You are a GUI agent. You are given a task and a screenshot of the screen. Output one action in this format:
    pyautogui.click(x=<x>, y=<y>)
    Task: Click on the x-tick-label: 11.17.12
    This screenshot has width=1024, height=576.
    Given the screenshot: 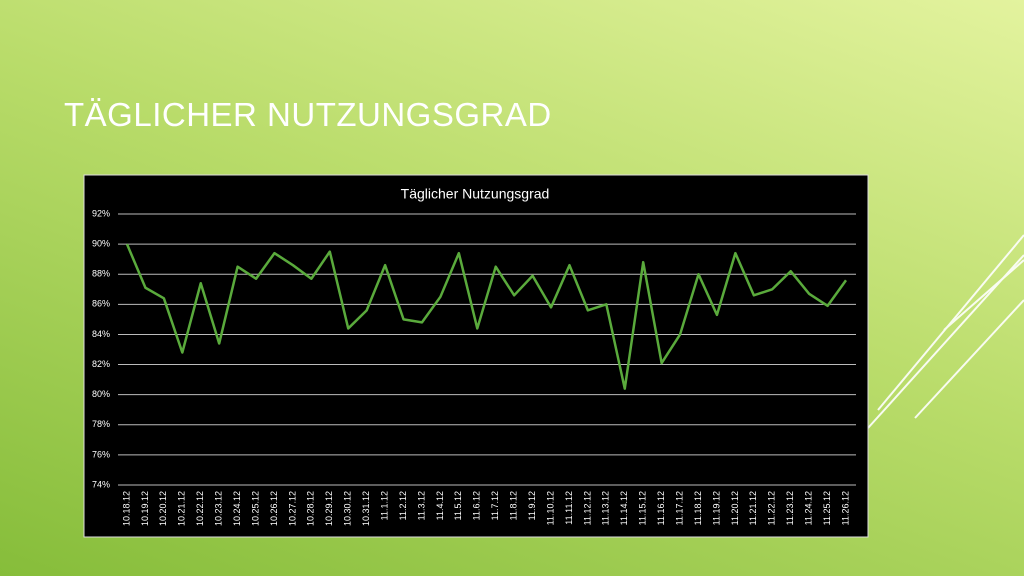 What is the action you would take?
    pyautogui.click(x=679, y=508)
    